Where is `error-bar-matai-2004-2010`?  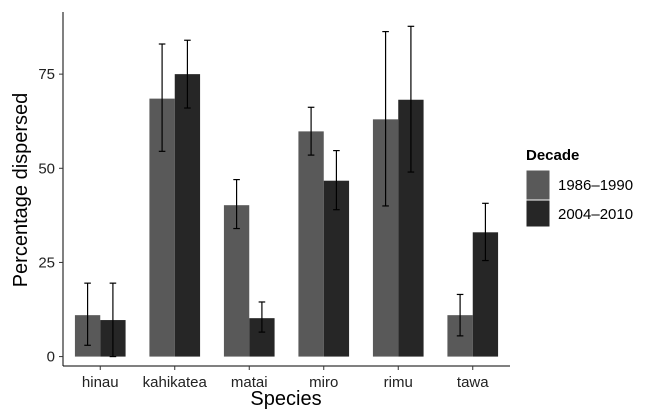 error-bar-matai-2004-2010 is located at coordinates (262, 317).